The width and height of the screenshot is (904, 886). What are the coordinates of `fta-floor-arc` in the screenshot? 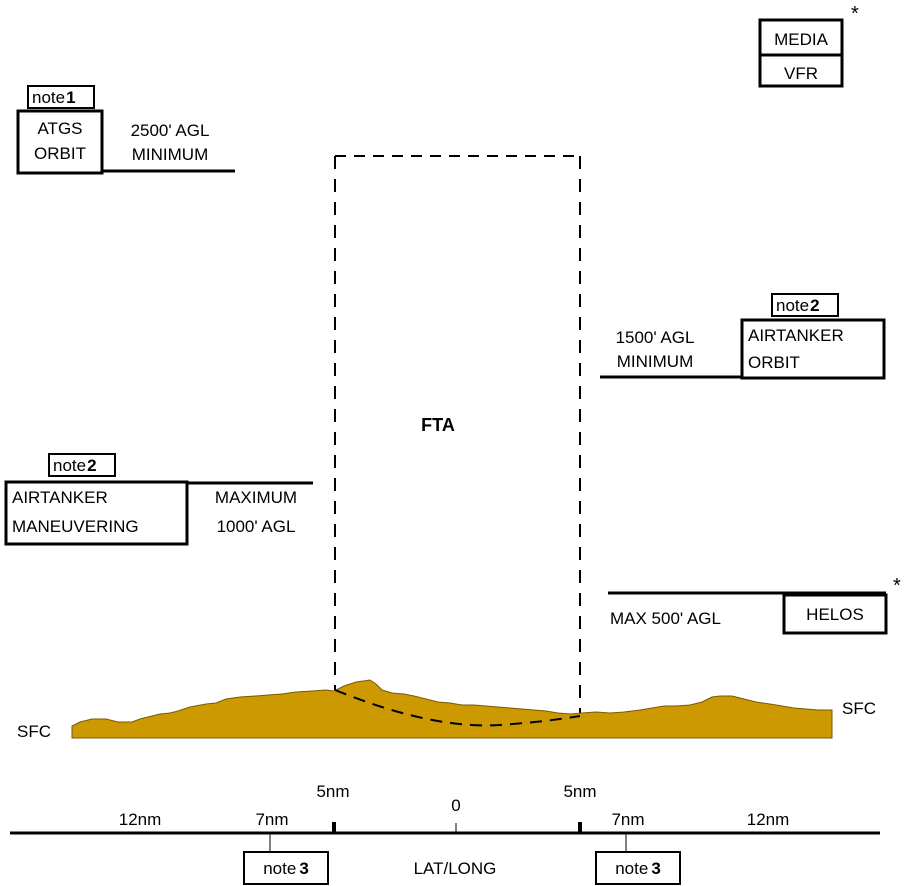 It's located at (457, 708).